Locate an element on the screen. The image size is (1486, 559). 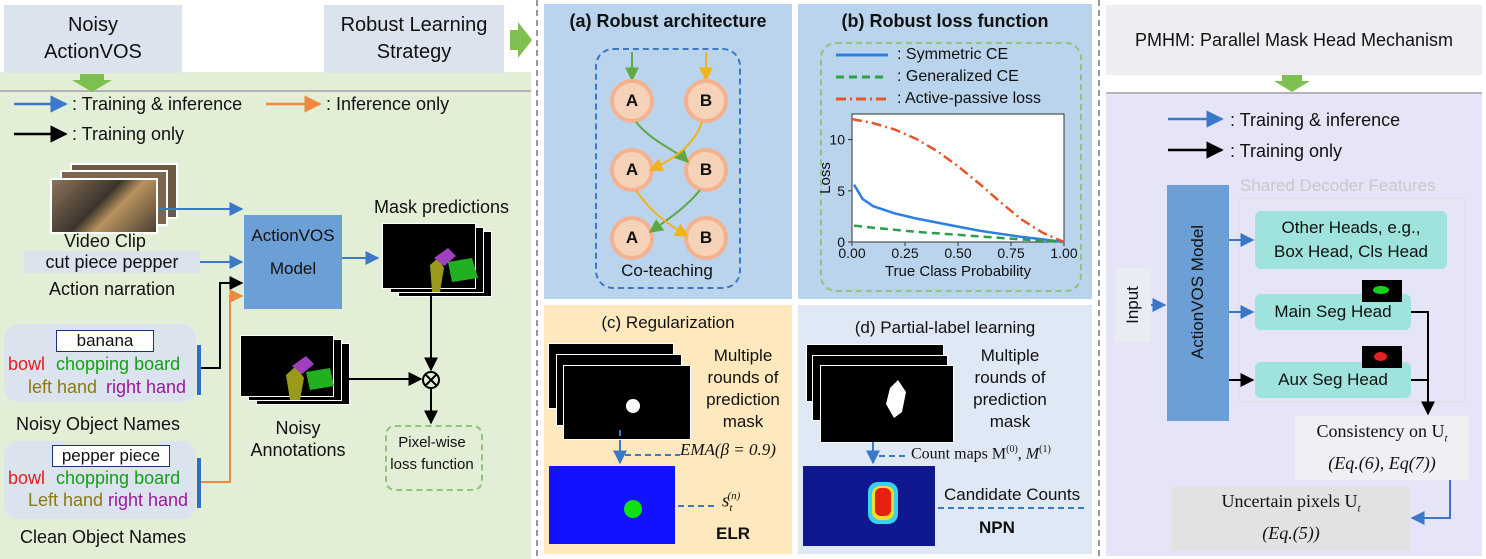
panel-b-dashed-box is located at coordinates (951, 167).